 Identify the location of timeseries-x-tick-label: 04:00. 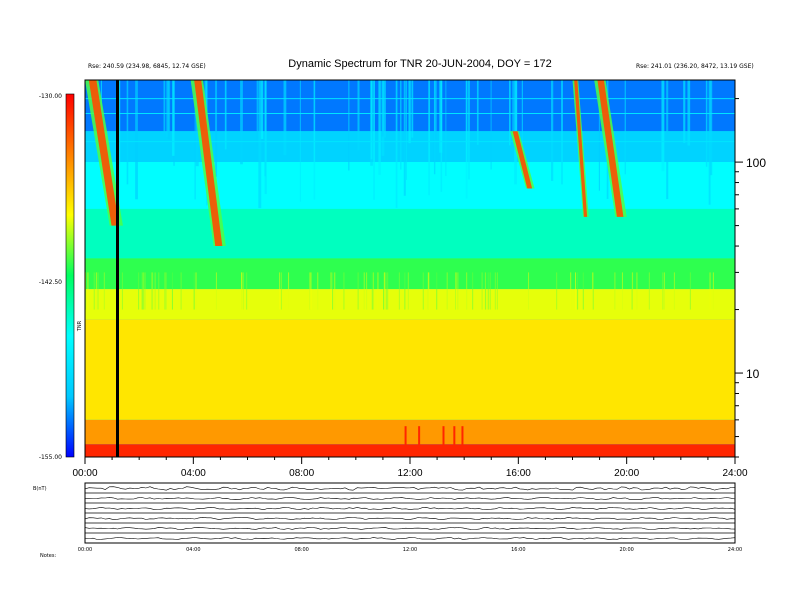
(193, 550).